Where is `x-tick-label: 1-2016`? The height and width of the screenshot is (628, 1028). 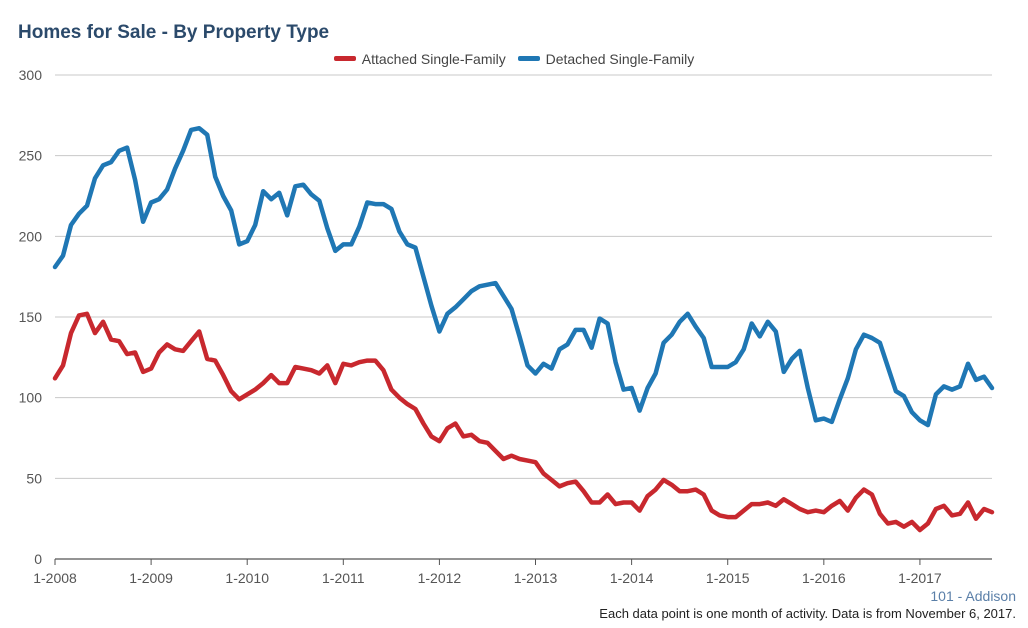 x-tick-label: 1-2016 is located at coordinates (824, 578).